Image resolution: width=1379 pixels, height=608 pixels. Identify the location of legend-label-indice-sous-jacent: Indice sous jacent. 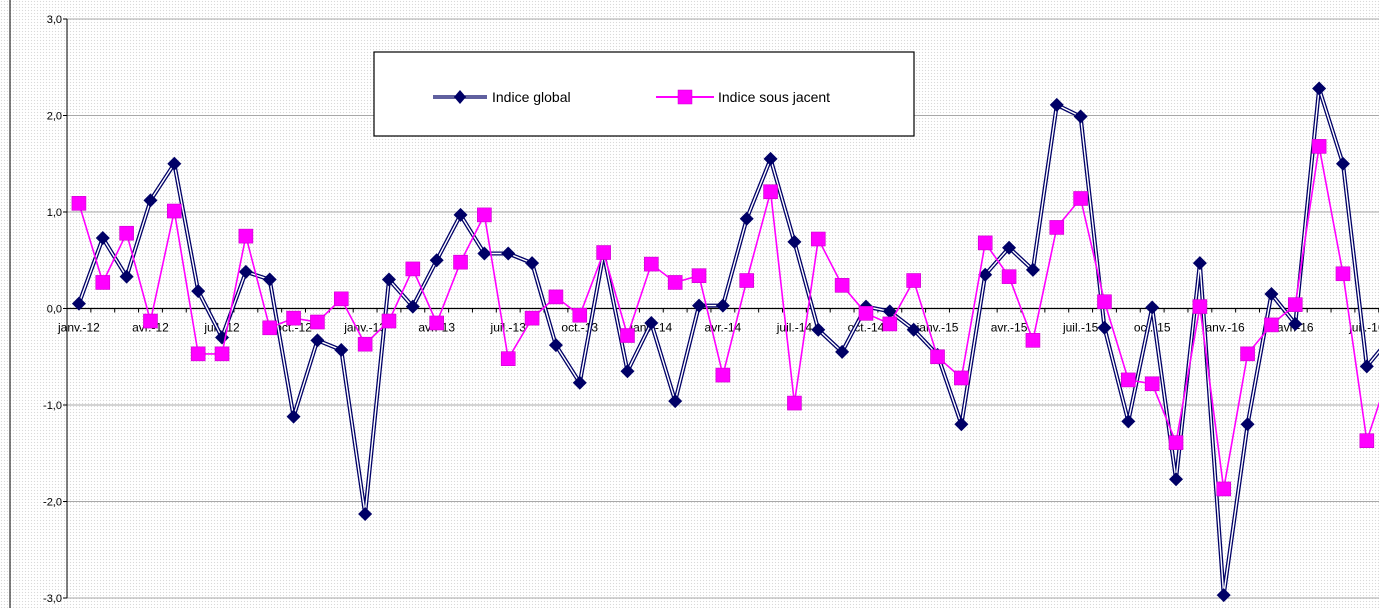
(774, 97).